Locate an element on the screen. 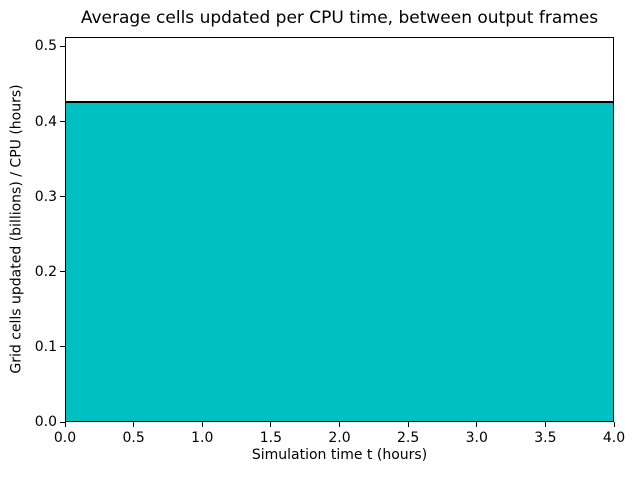 Image resolution: width=640 pixels, height=480 pixels. x-axis-label: Simulation time t (hours) is located at coordinates (339, 455).